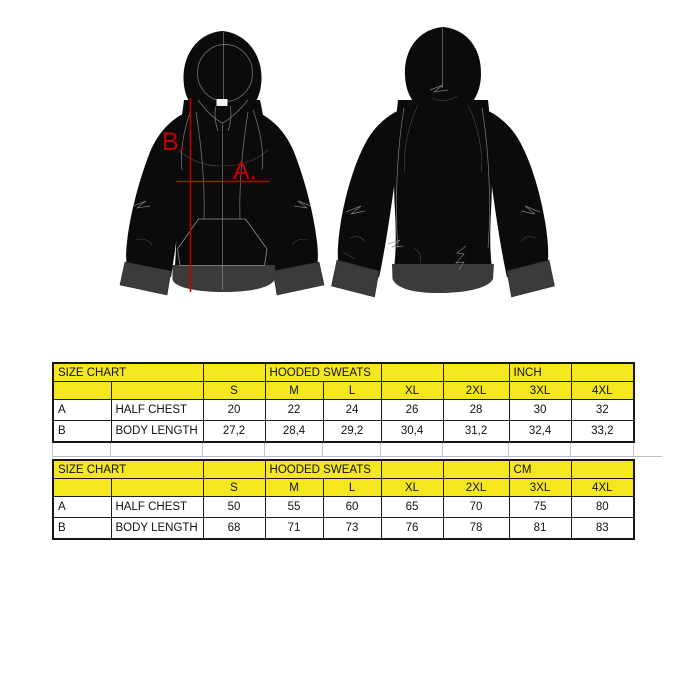 This screenshot has height=700, width=700. Describe the element at coordinates (141, 204) in the screenshot. I see `front-left-elbow-wrinkle` at that location.